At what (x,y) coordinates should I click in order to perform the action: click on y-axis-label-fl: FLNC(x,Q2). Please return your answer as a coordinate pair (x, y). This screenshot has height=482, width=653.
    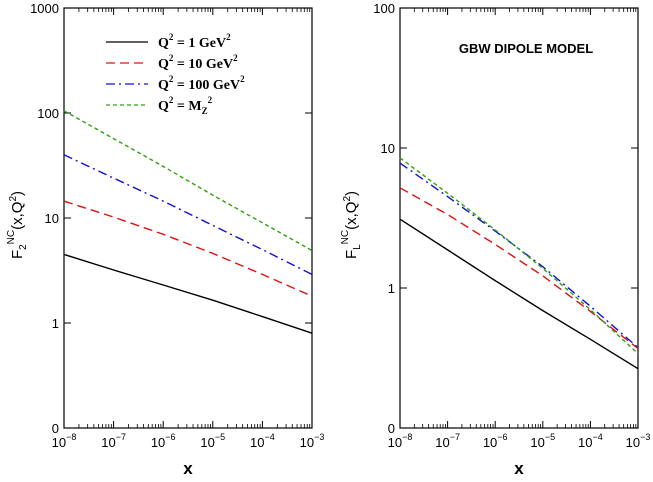
    Looking at the image, I should click on (351, 225).